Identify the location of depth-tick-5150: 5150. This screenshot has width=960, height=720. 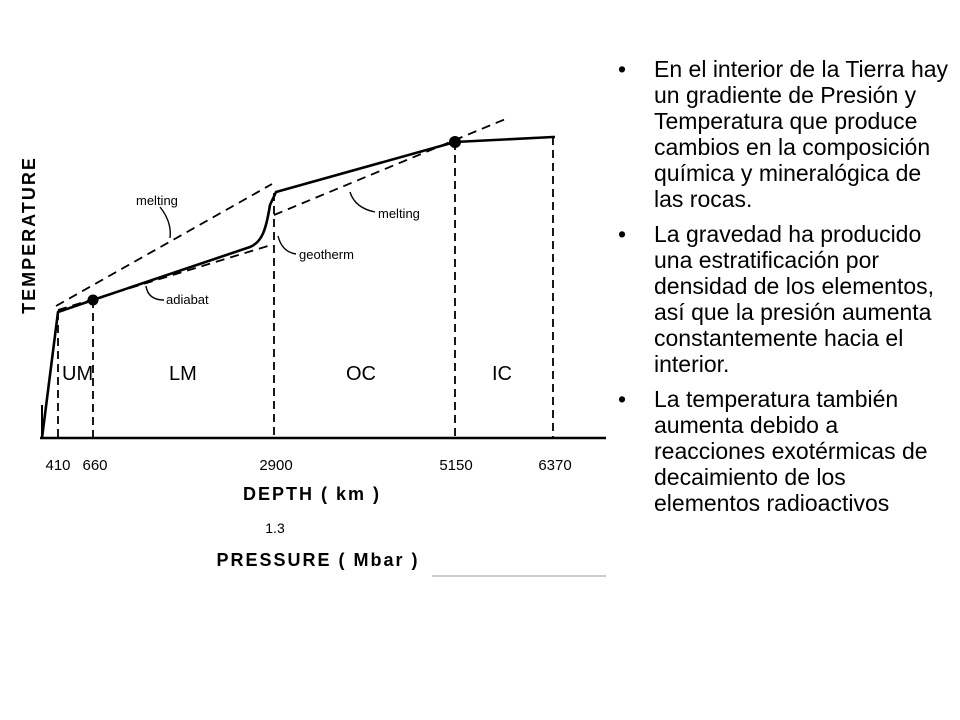
(455, 465).